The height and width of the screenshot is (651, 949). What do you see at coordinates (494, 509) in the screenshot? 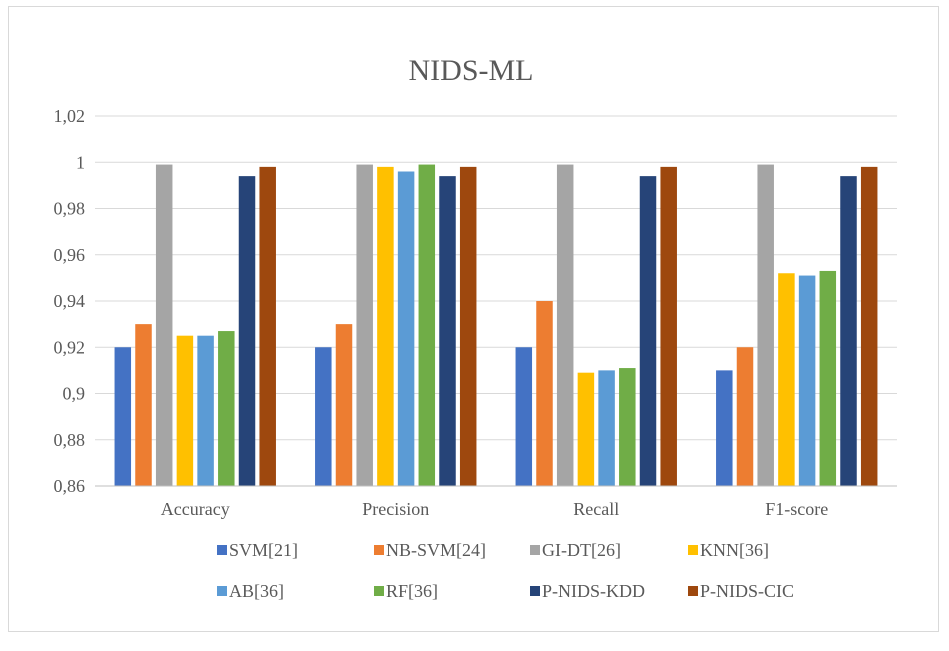
I see `x-axis-category-labels: Accuracy Precision Recall F1-score` at bounding box center [494, 509].